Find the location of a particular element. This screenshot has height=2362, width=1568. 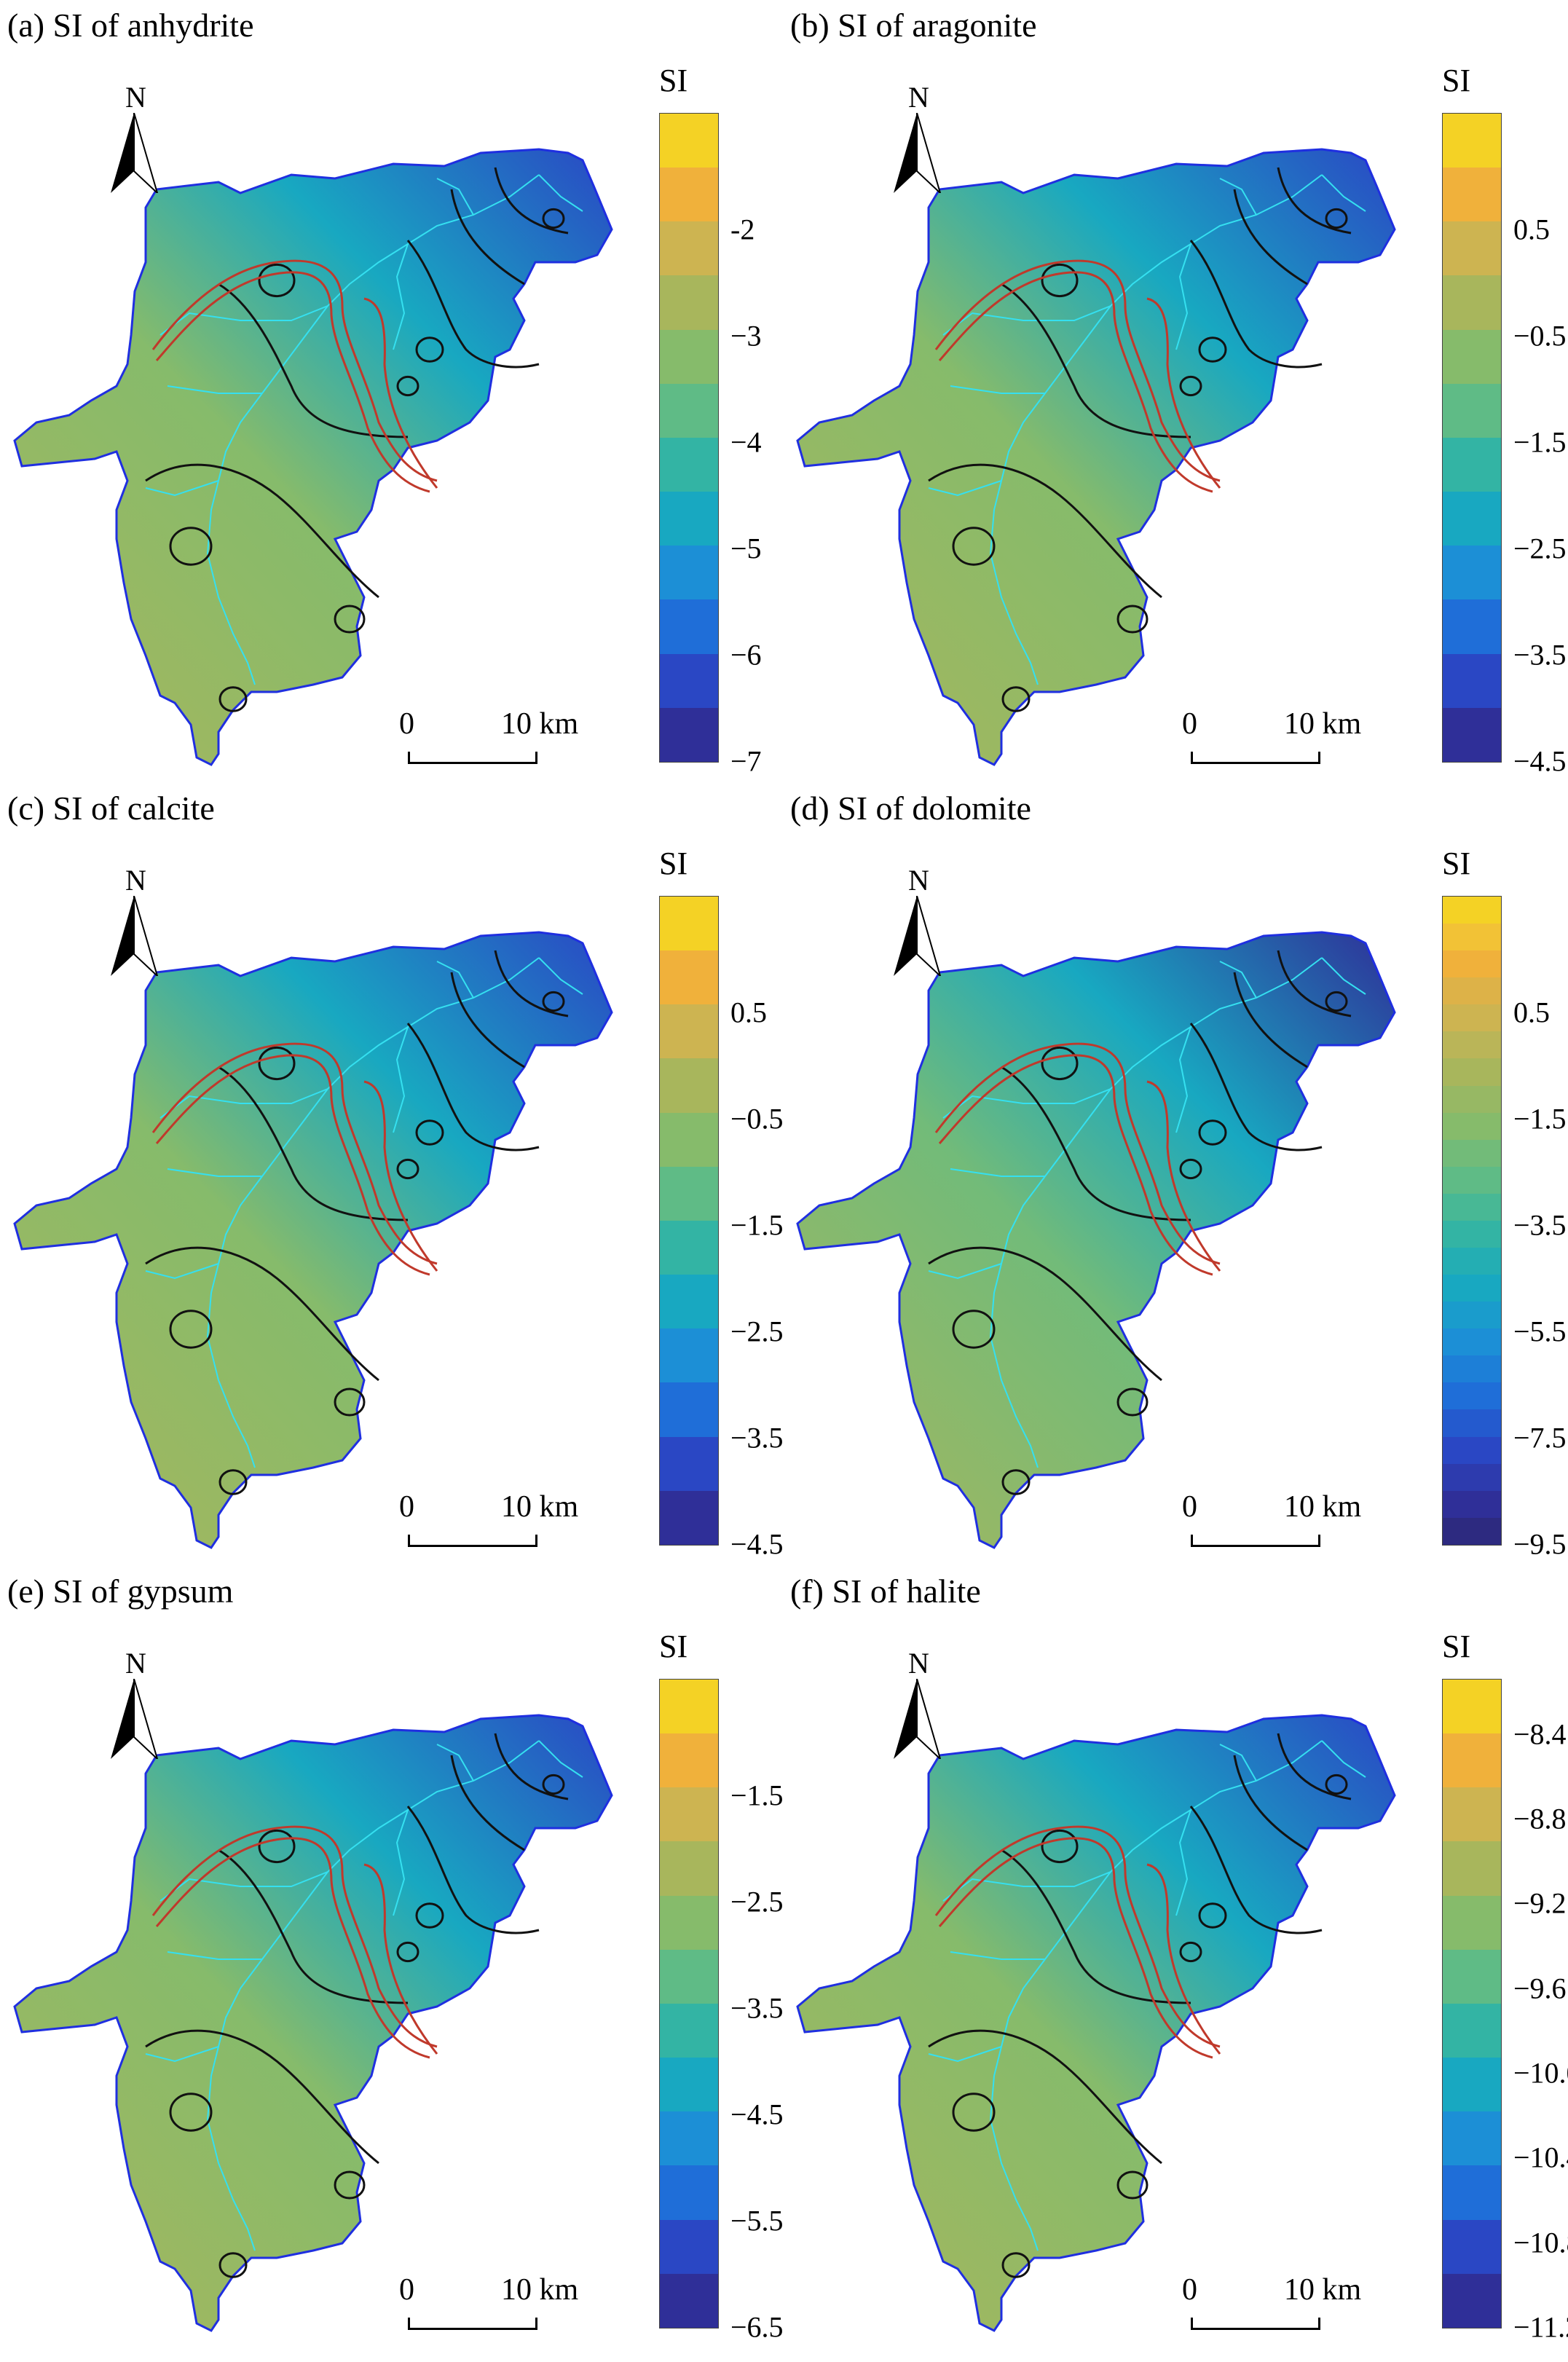

legend-tick-label: −9.2 is located at coordinates (1540, 1903).